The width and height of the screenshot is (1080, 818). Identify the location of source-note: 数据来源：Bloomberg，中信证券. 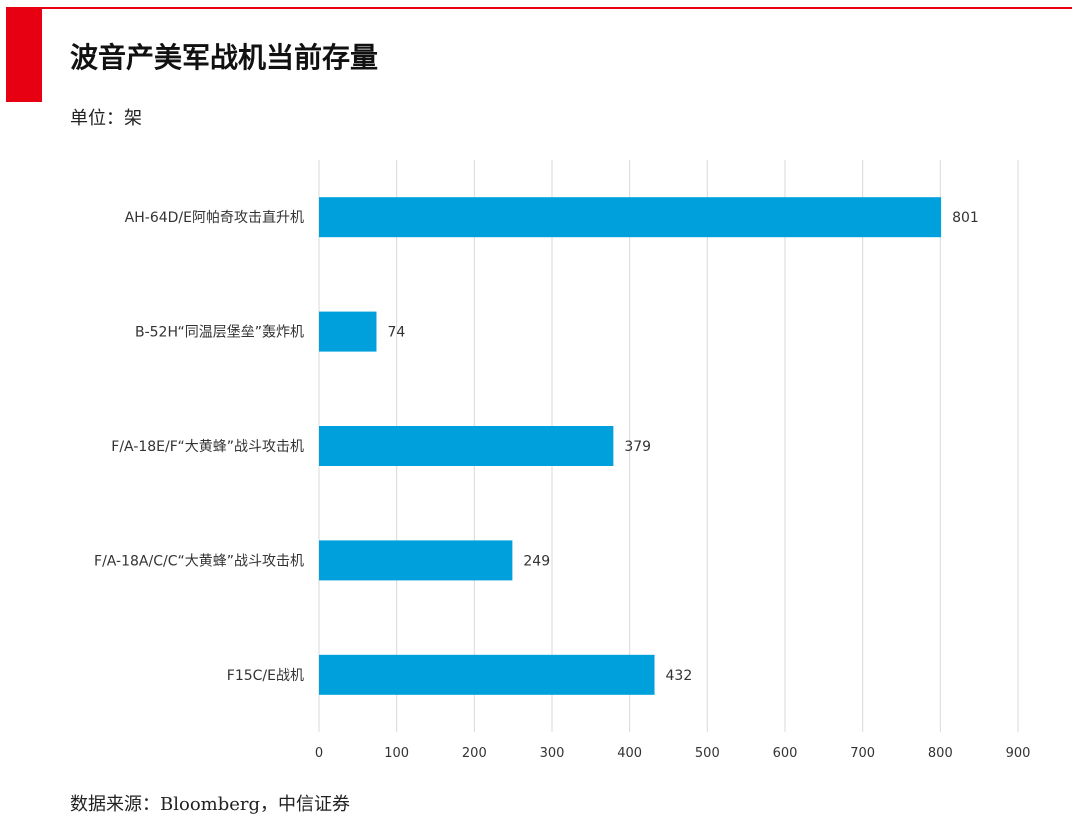
(210, 804).